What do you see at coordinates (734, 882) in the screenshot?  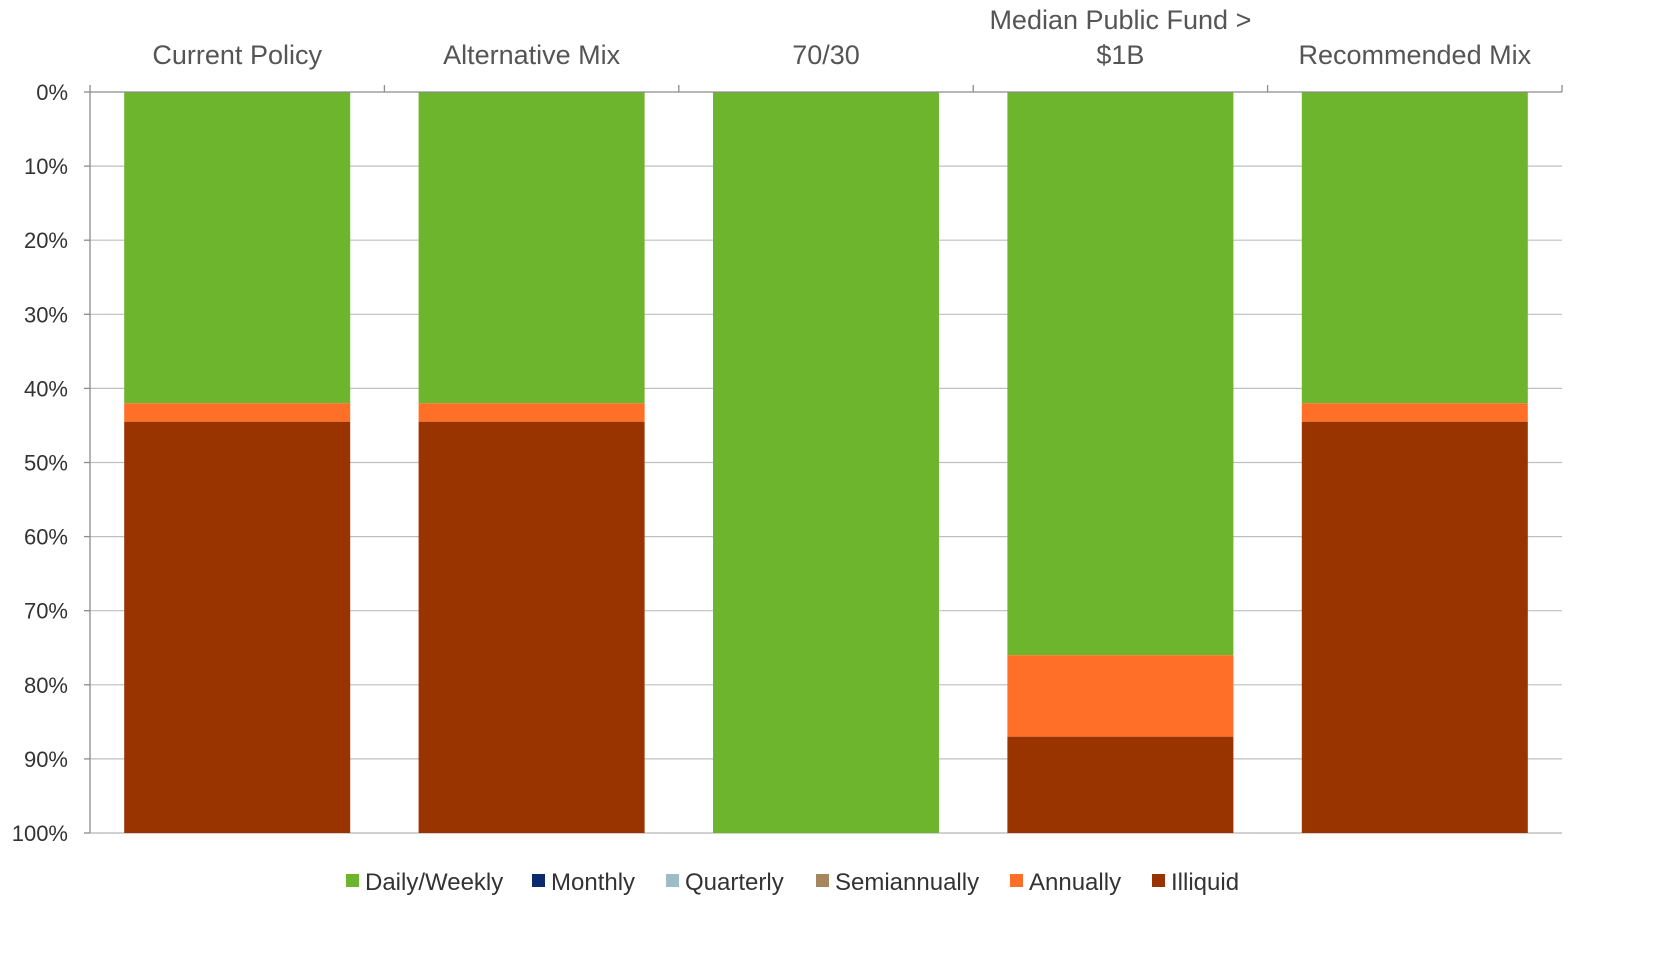 I see `legend-label: Quarterly` at bounding box center [734, 882].